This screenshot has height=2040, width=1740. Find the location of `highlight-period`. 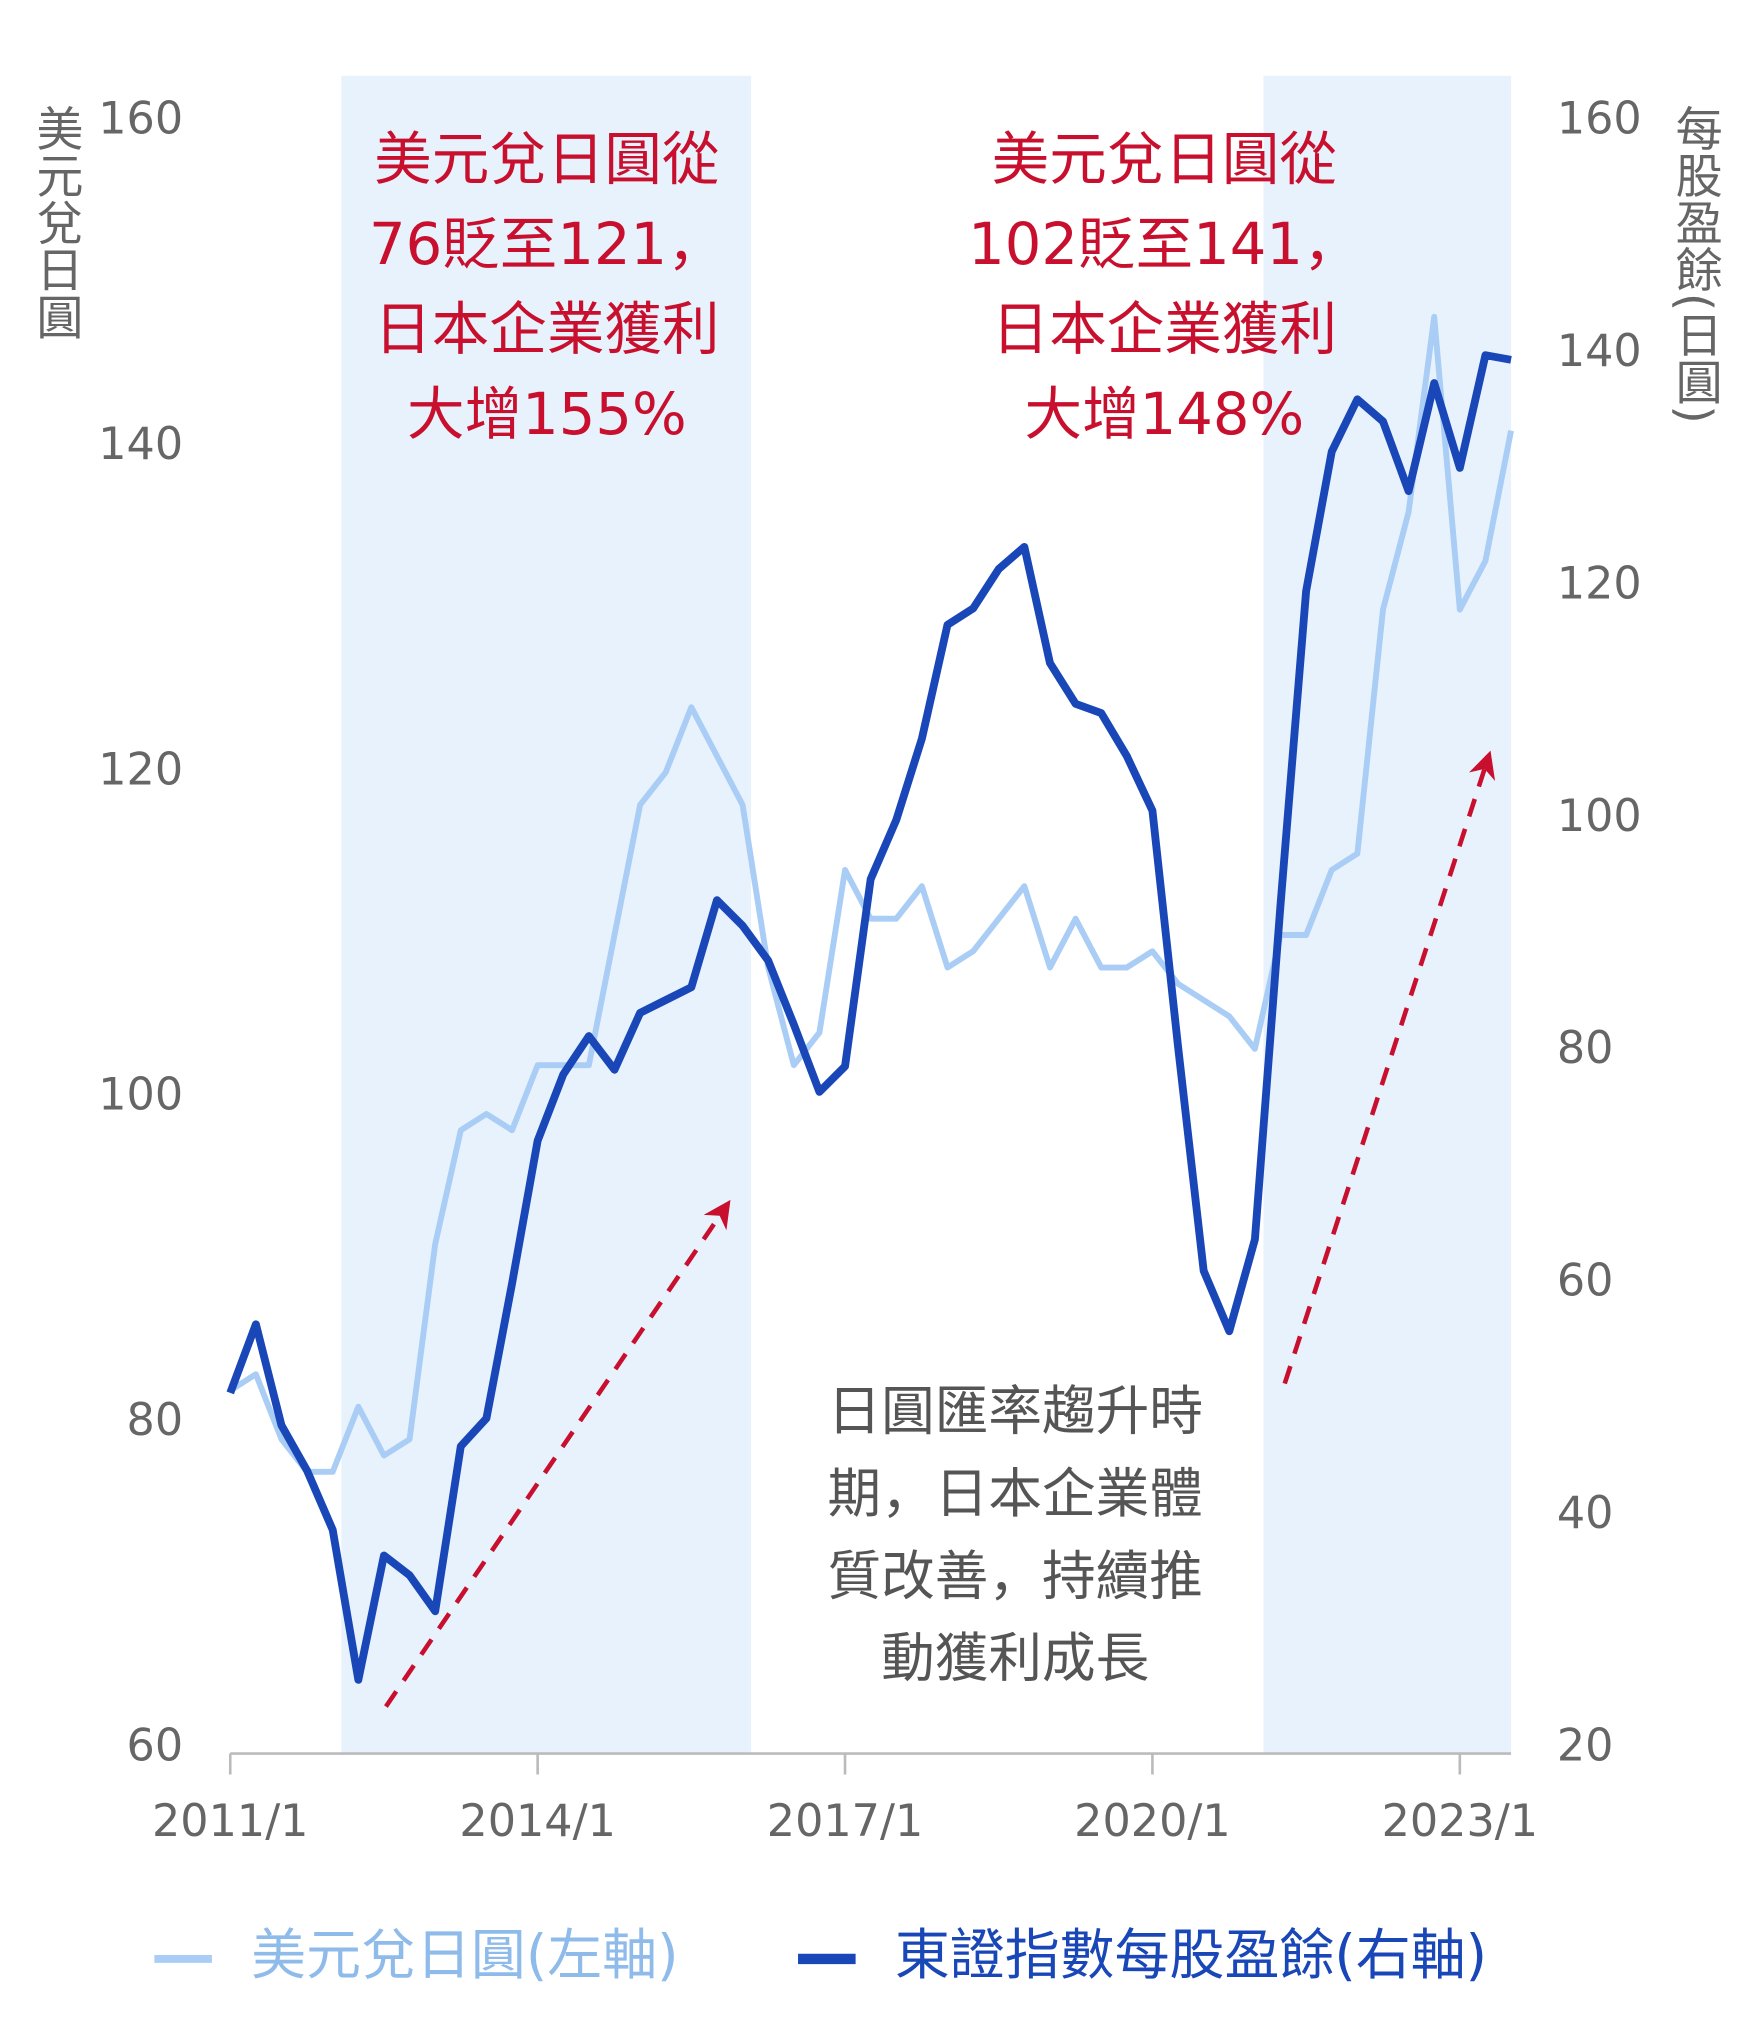

highlight-period is located at coordinates (1387, 914).